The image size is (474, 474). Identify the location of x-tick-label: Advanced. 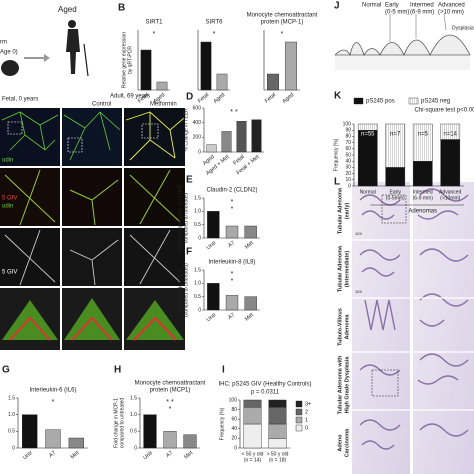
(450, 192).